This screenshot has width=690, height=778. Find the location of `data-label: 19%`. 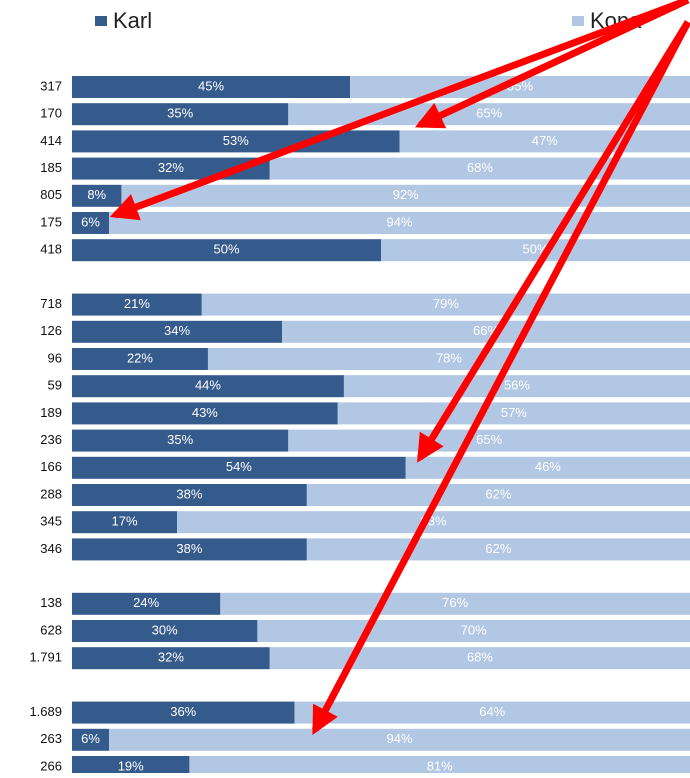

data-label: 19% is located at coordinates (131, 765).